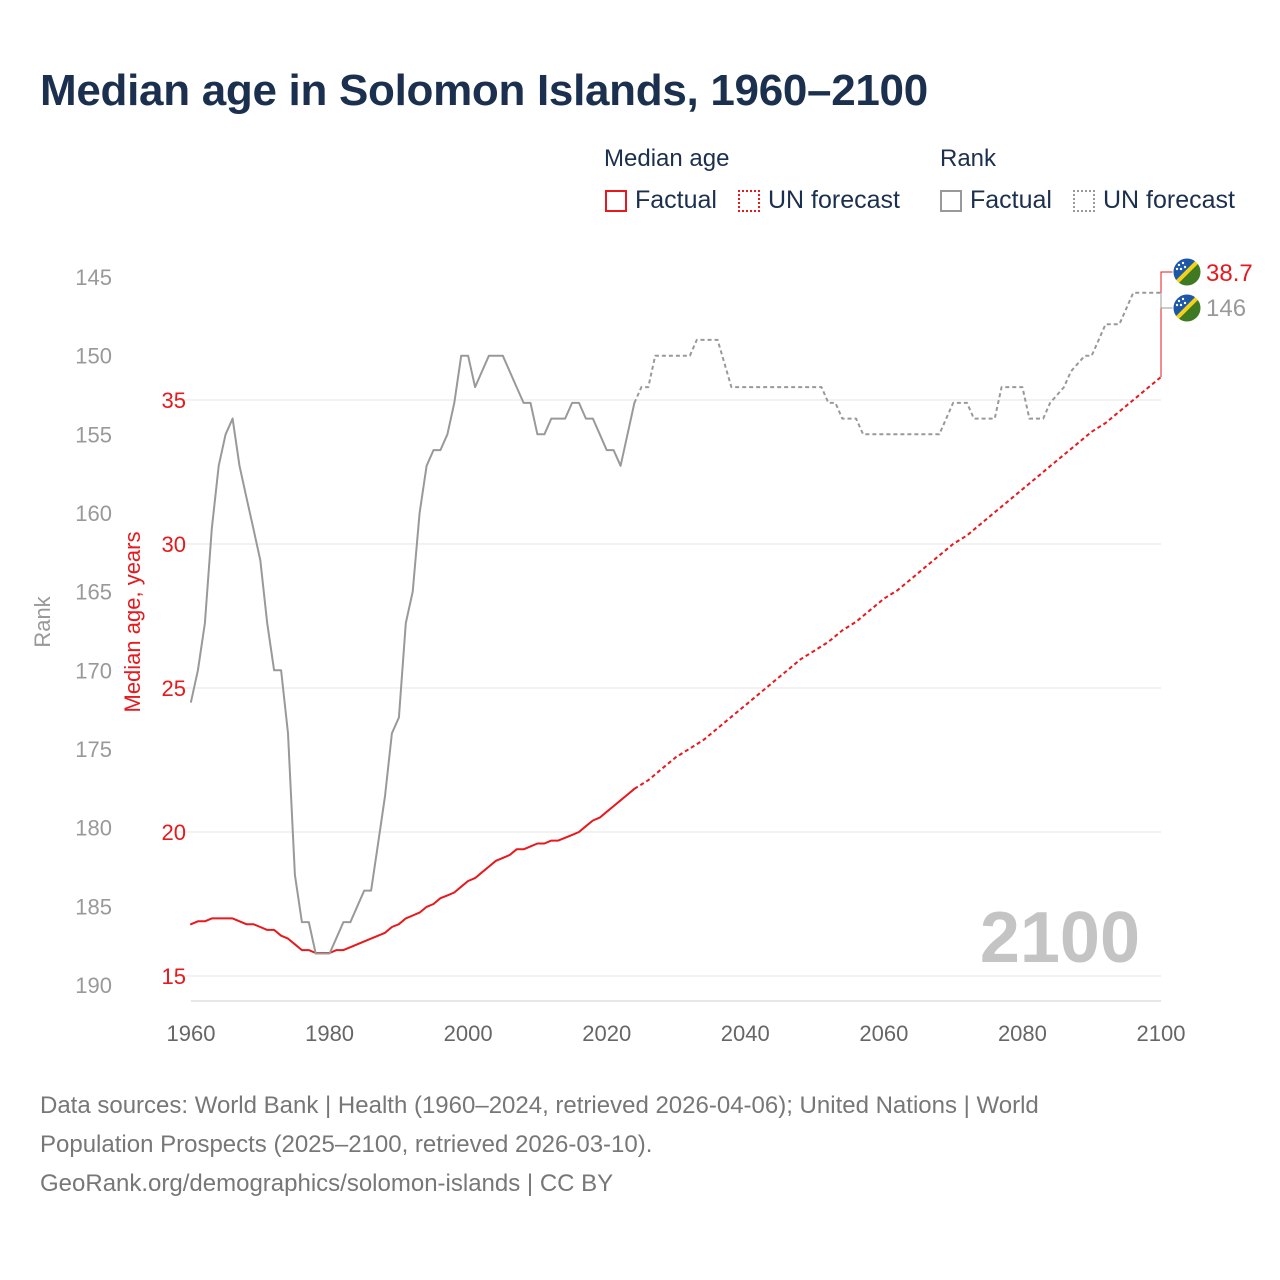  What do you see at coordinates (676, 200) in the screenshot?
I see `legend-label-median-factual: Factual` at bounding box center [676, 200].